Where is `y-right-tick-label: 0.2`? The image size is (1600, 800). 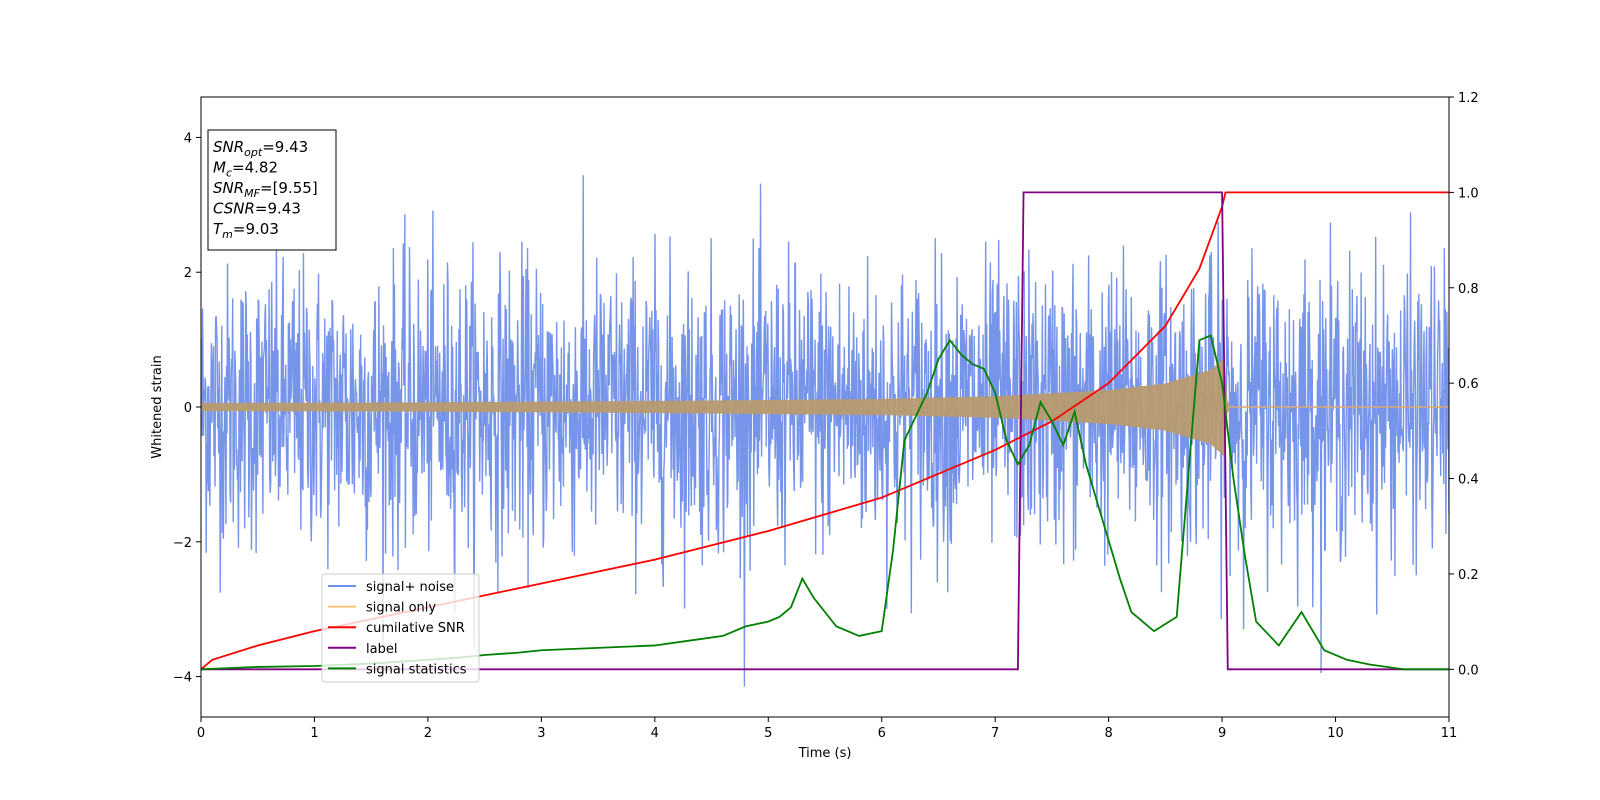 y-right-tick-label: 0.2 is located at coordinates (1468, 575).